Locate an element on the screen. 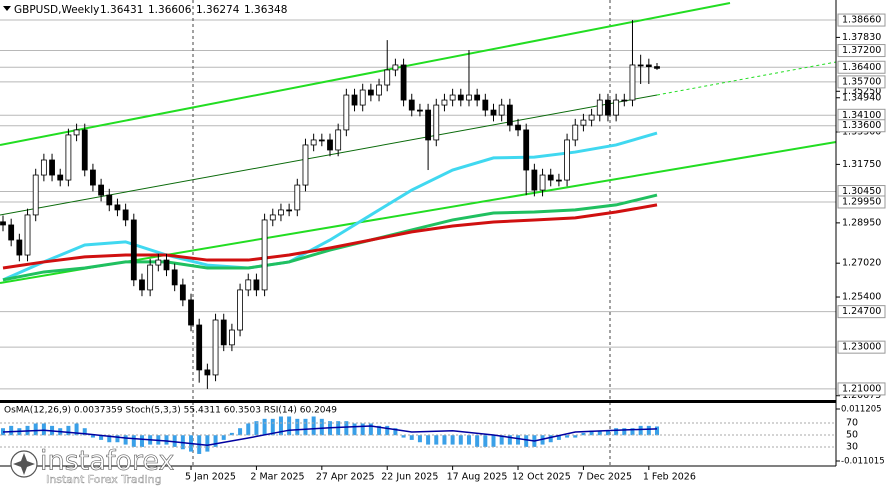  ohlc-close: 1.36348 is located at coordinates (265, 10).